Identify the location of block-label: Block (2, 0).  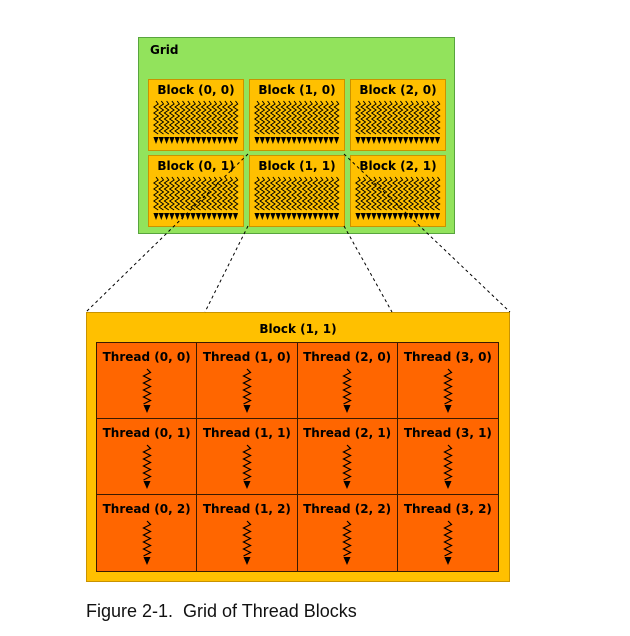
(398, 90).